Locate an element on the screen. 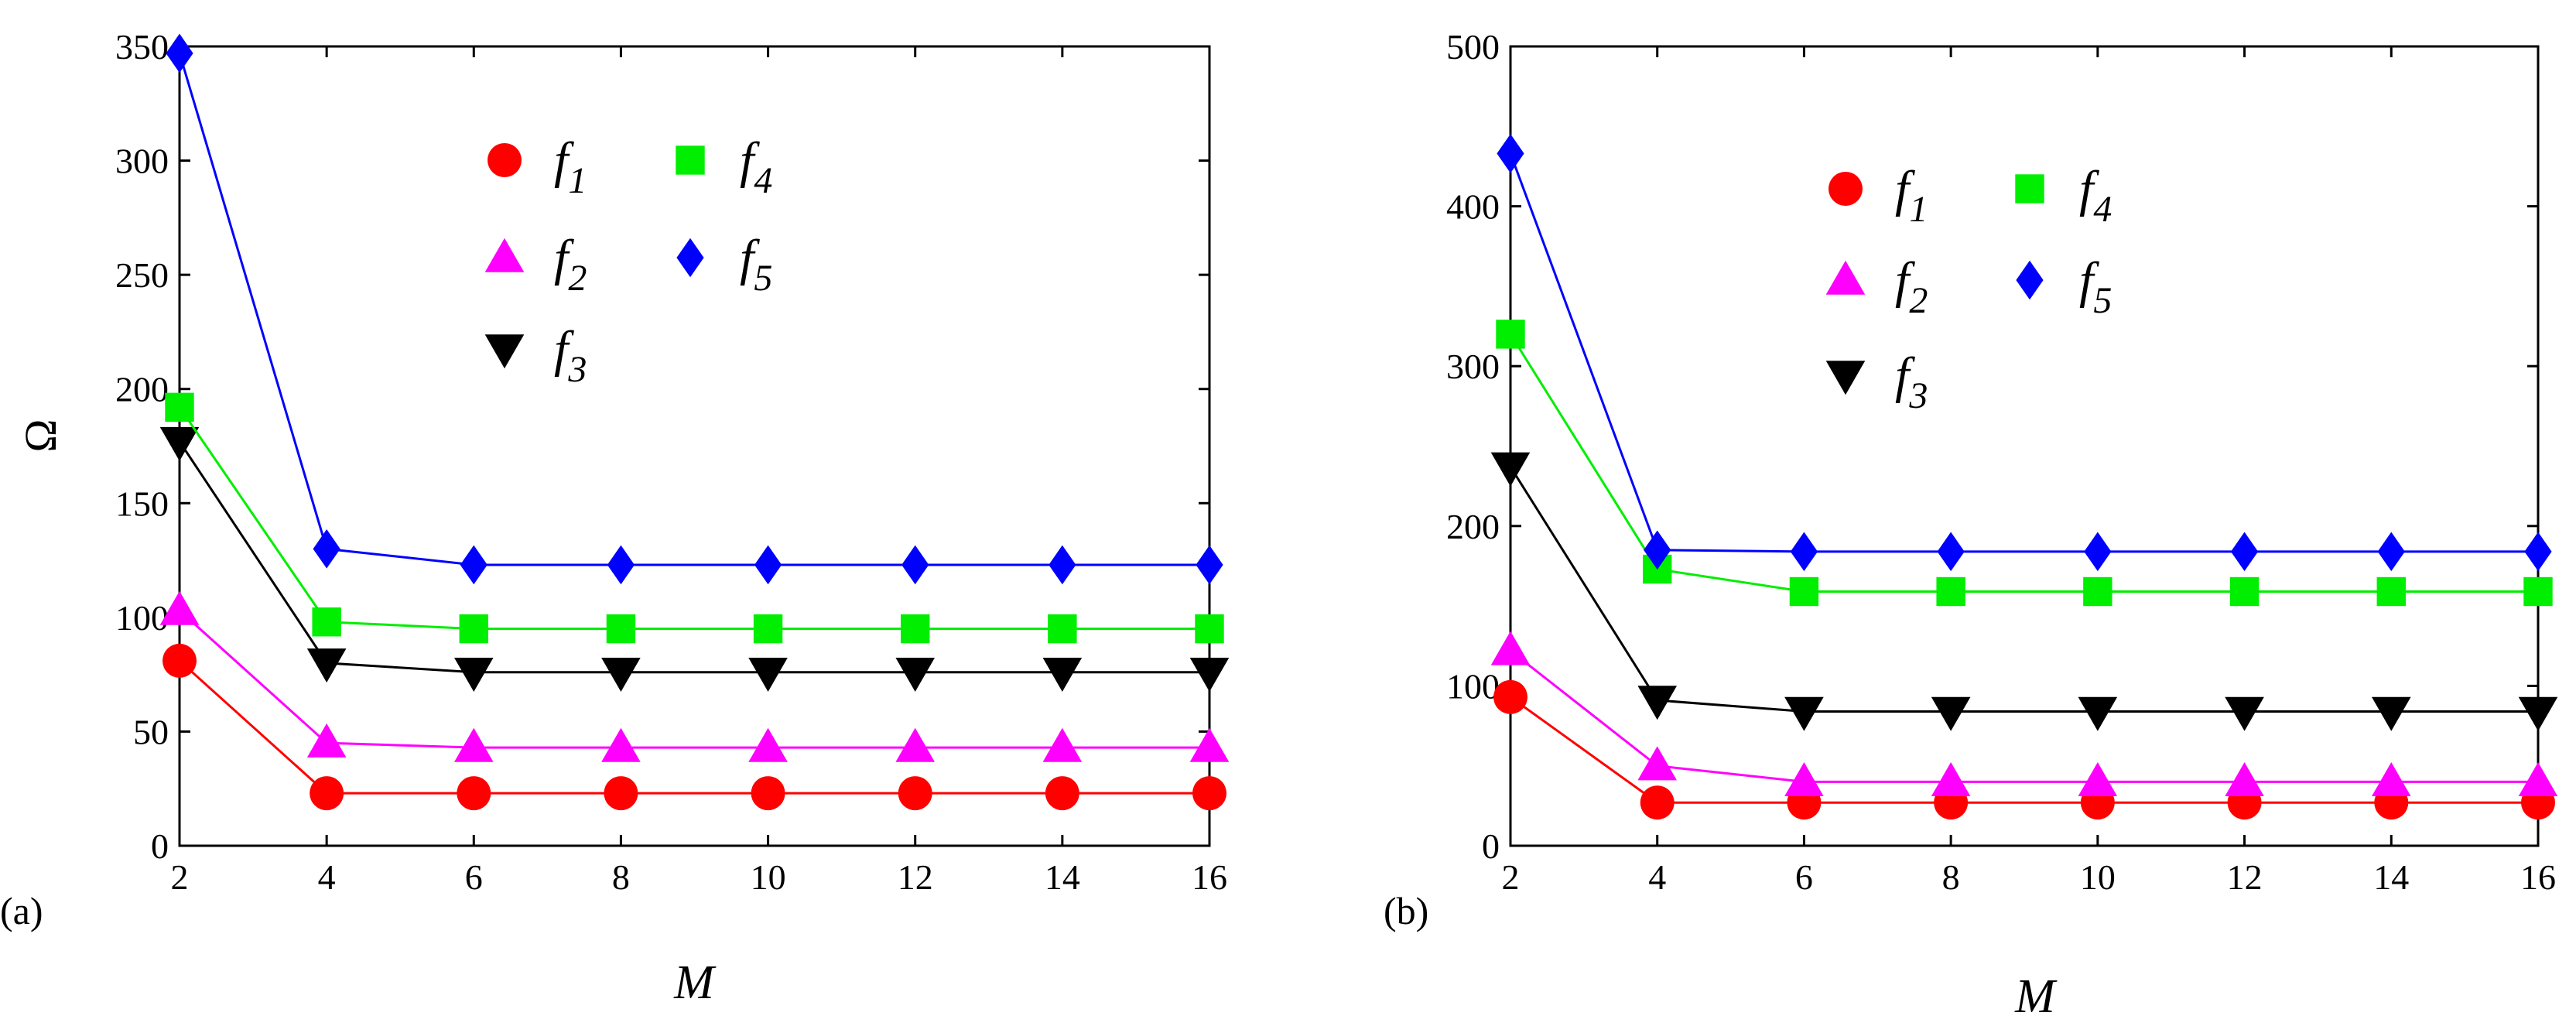  series-f1 is located at coordinates (2024, 750).